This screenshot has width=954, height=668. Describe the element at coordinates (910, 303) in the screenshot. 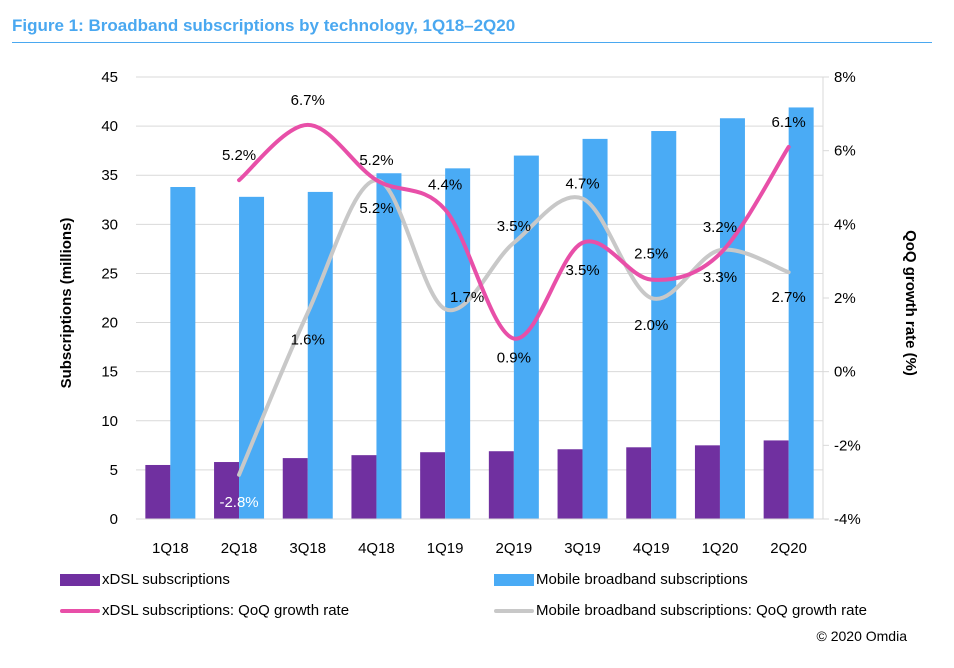

I see `y-axis-right-title: QoQ growth rate (%)` at that location.